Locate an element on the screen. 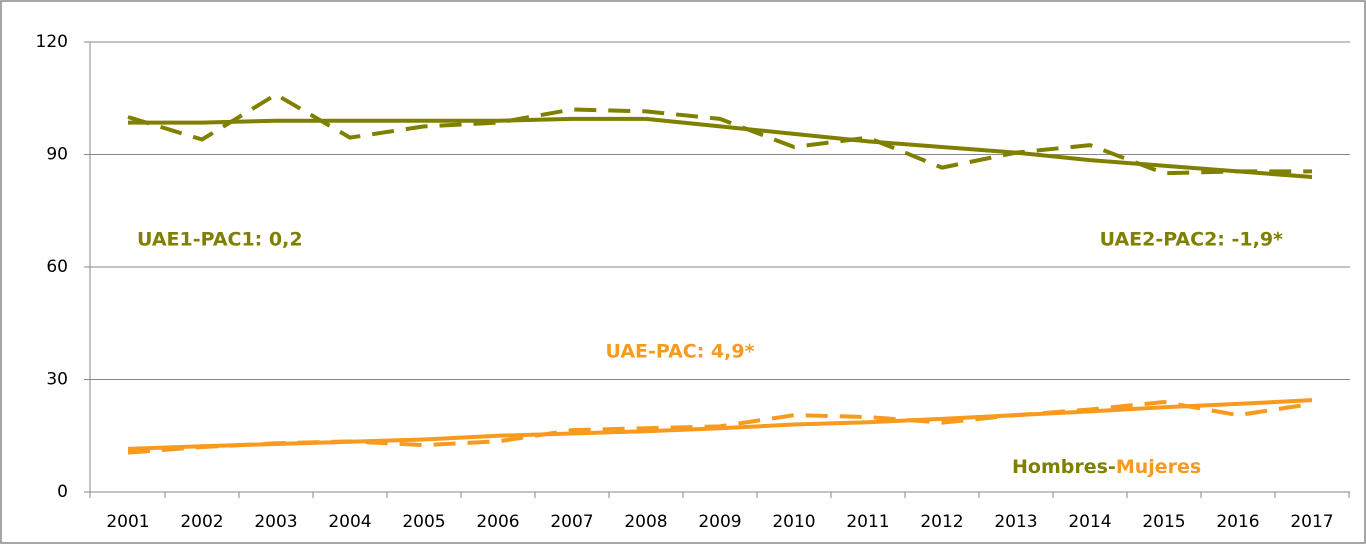 Image resolution: width=1366 pixels, height=544 pixels. x-tick-label: 2008 is located at coordinates (645, 522).